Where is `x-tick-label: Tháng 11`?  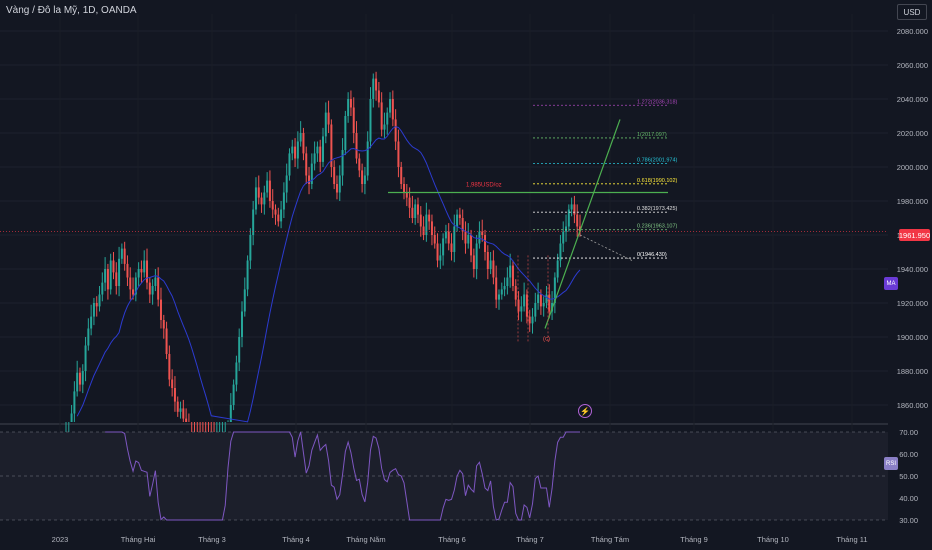
x-tick-label: Tháng 11 is located at coordinates (851, 539).